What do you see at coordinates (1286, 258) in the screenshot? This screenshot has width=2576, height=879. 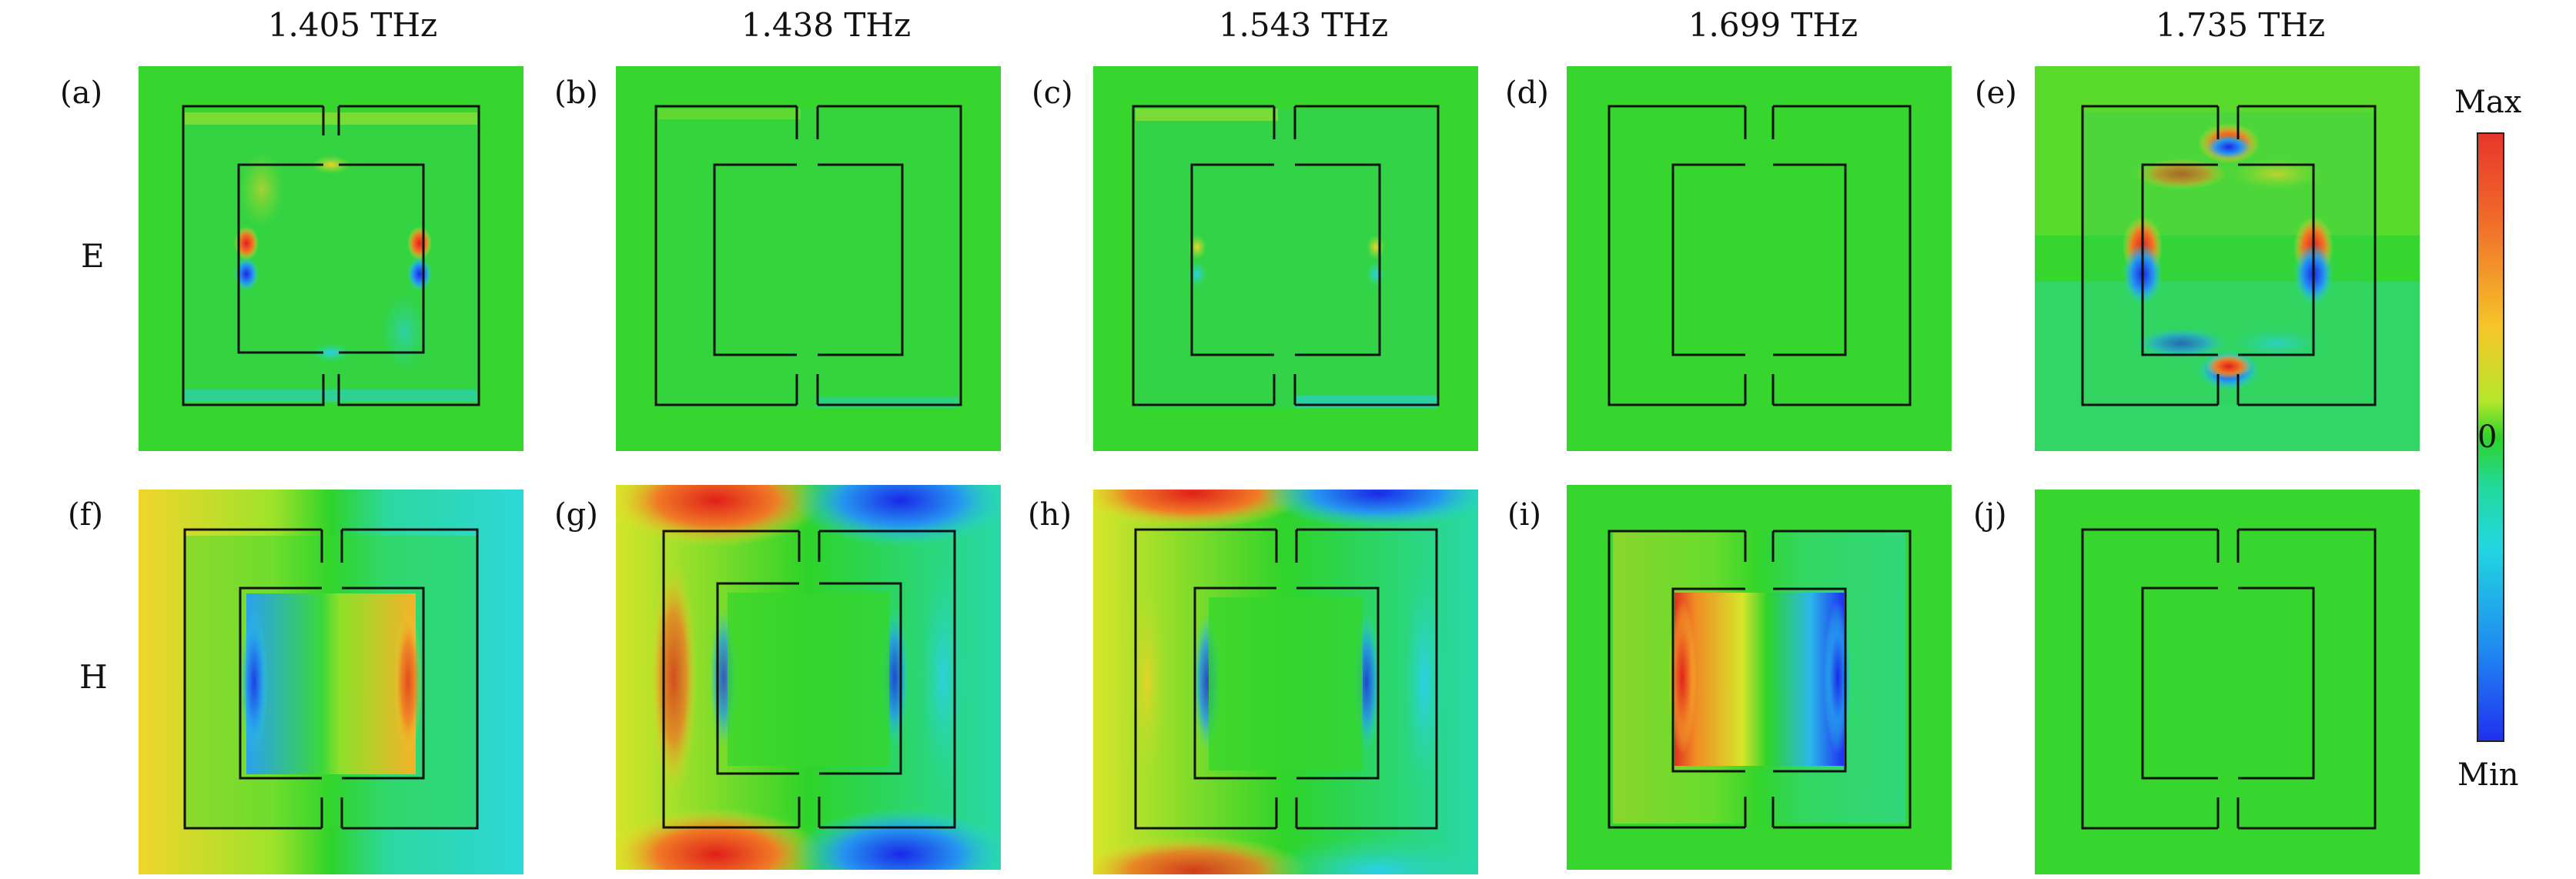 I see `field-map-panel-c` at bounding box center [1286, 258].